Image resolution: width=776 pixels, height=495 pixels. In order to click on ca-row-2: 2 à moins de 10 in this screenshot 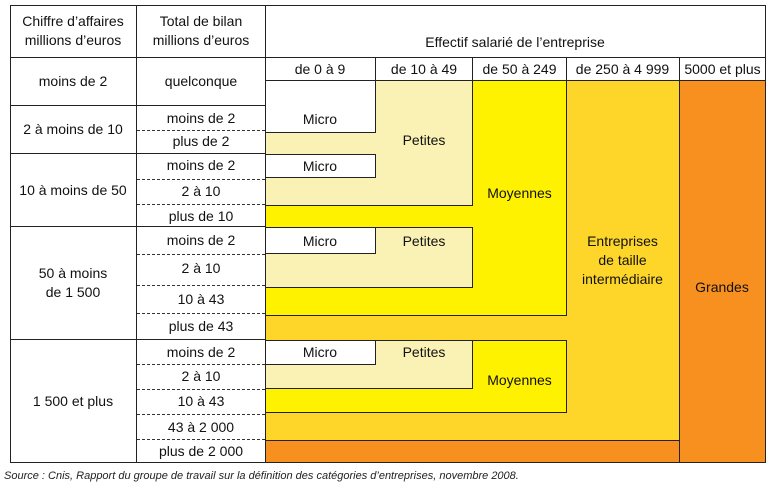, I will do `click(73, 129)`.